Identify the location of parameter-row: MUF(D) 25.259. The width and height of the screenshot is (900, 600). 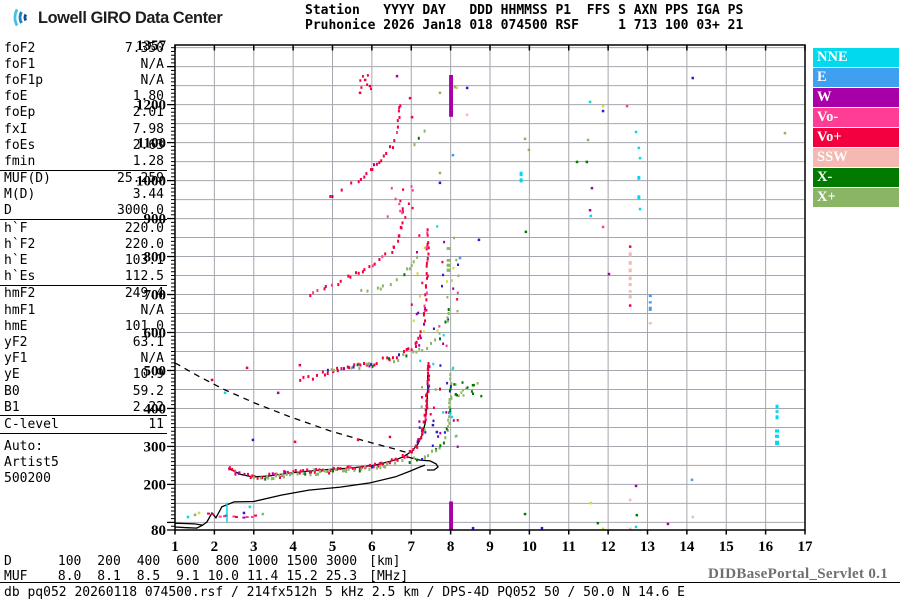
(83, 179).